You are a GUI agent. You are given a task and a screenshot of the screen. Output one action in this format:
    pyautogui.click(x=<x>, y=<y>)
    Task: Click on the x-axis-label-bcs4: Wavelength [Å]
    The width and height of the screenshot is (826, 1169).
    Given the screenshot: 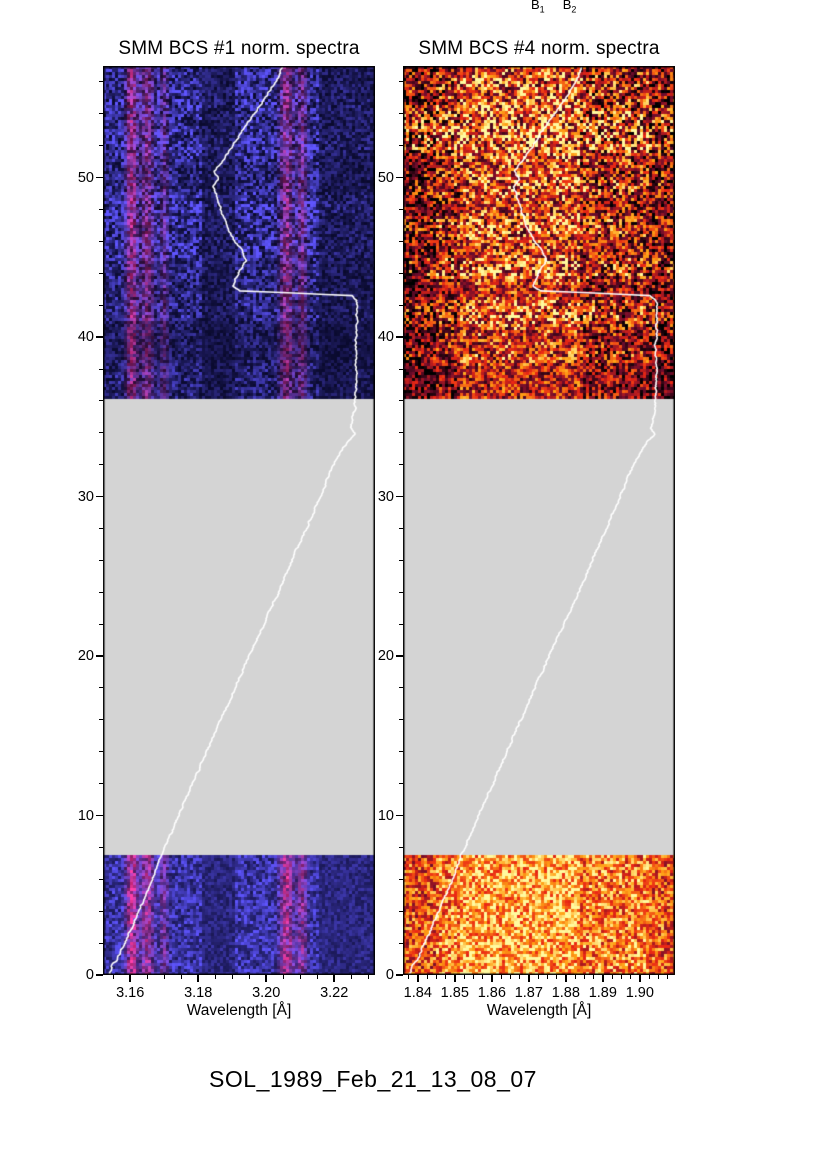 What is the action you would take?
    pyautogui.click(x=539, y=1010)
    